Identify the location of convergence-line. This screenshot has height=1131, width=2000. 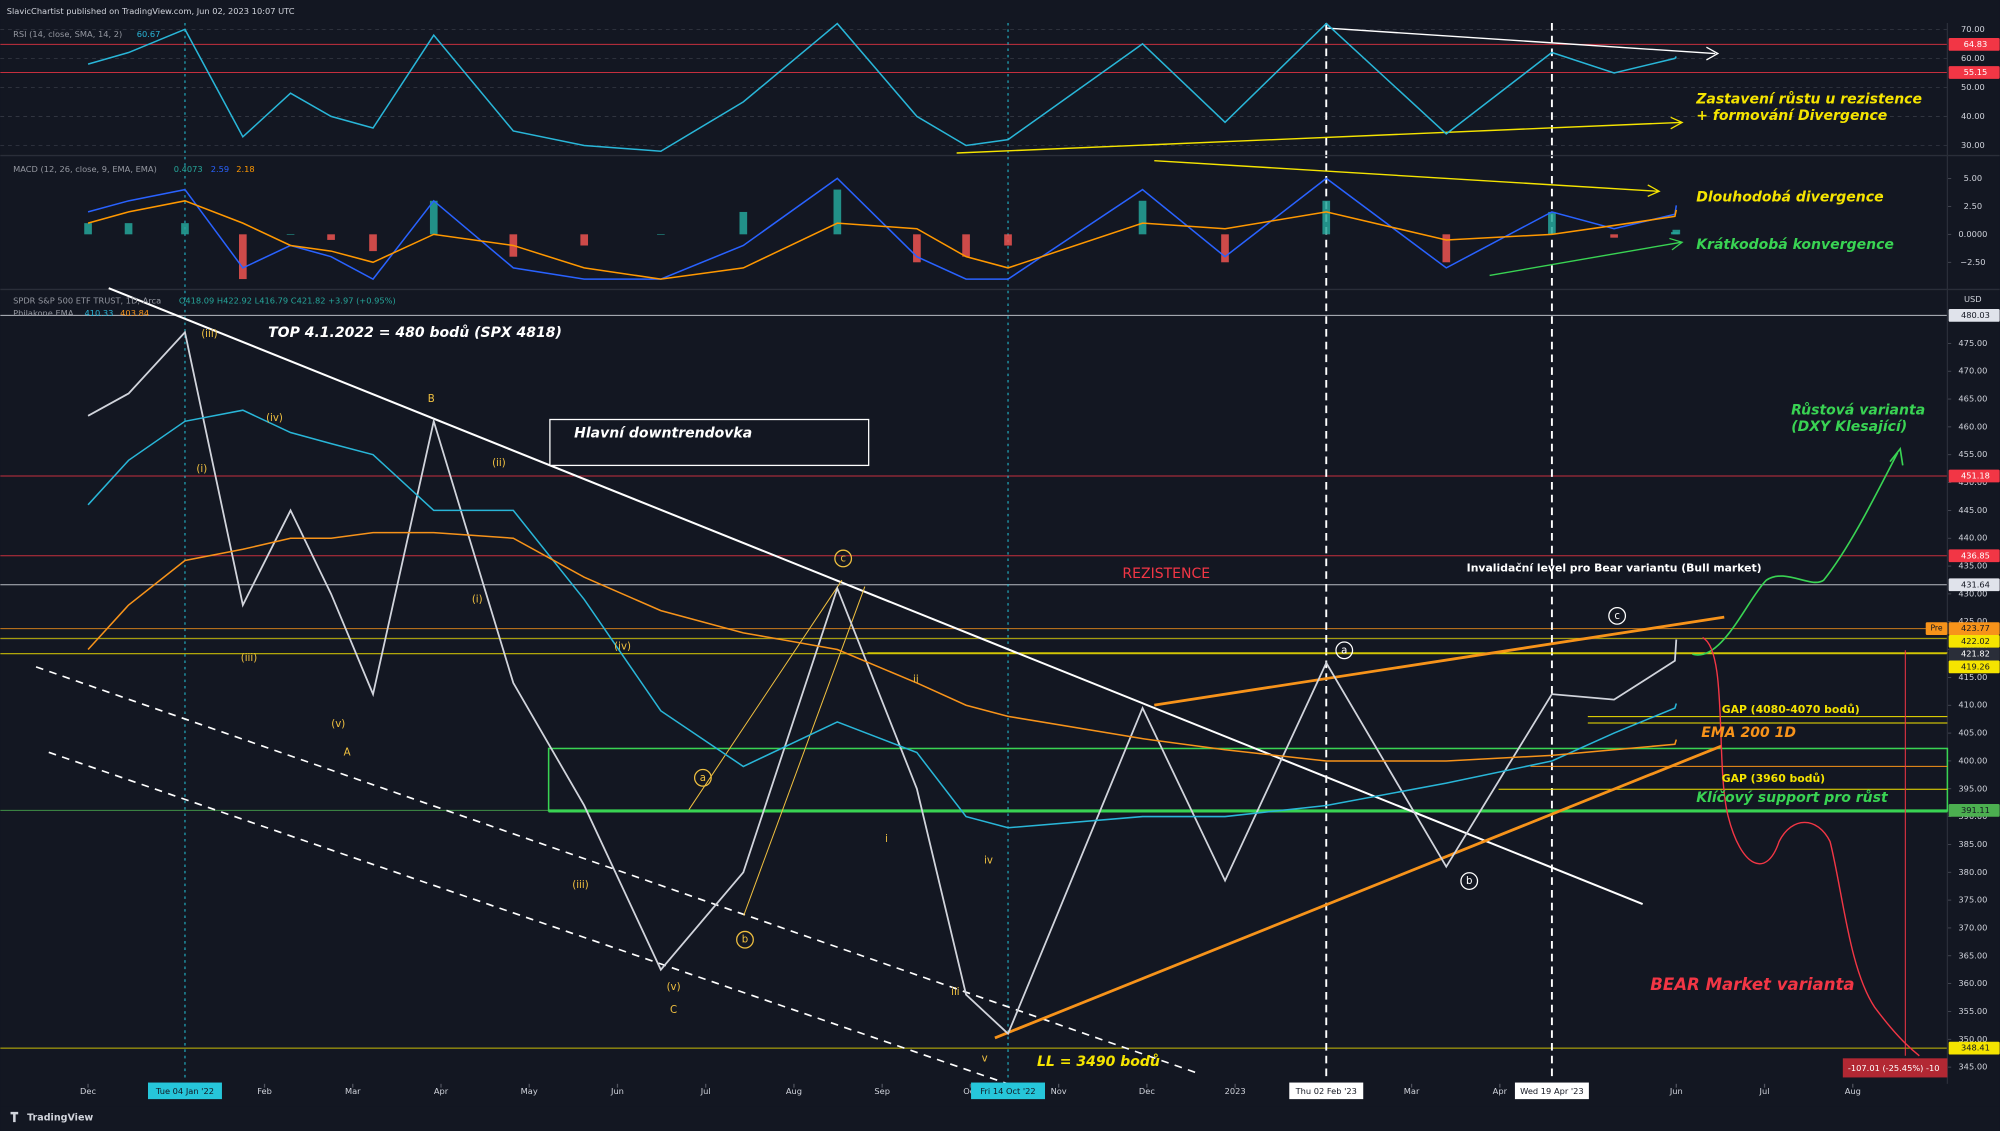
(1585, 259).